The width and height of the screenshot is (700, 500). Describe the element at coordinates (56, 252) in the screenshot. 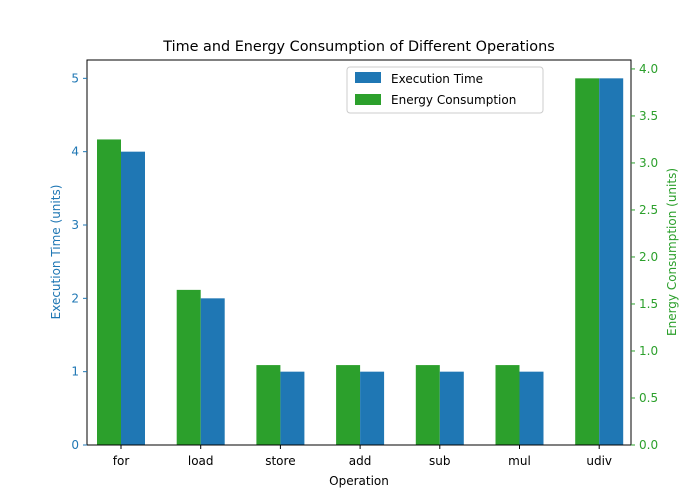

I see `left-axis-label: Execution Time (units)` at that location.